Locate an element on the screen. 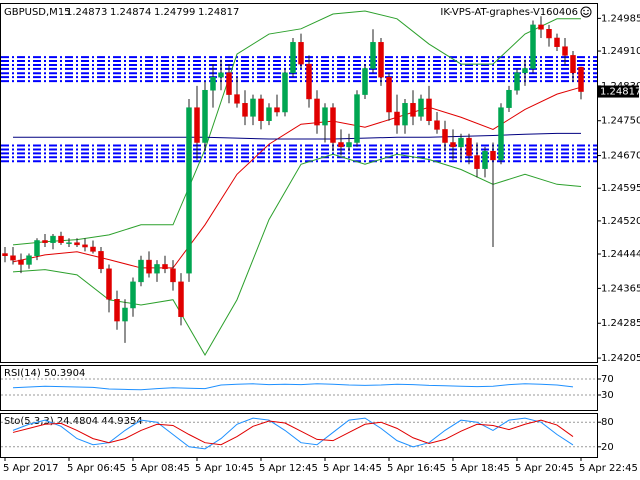 The width and height of the screenshot is (640, 480). current-price-box is located at coordinates (618, 91).